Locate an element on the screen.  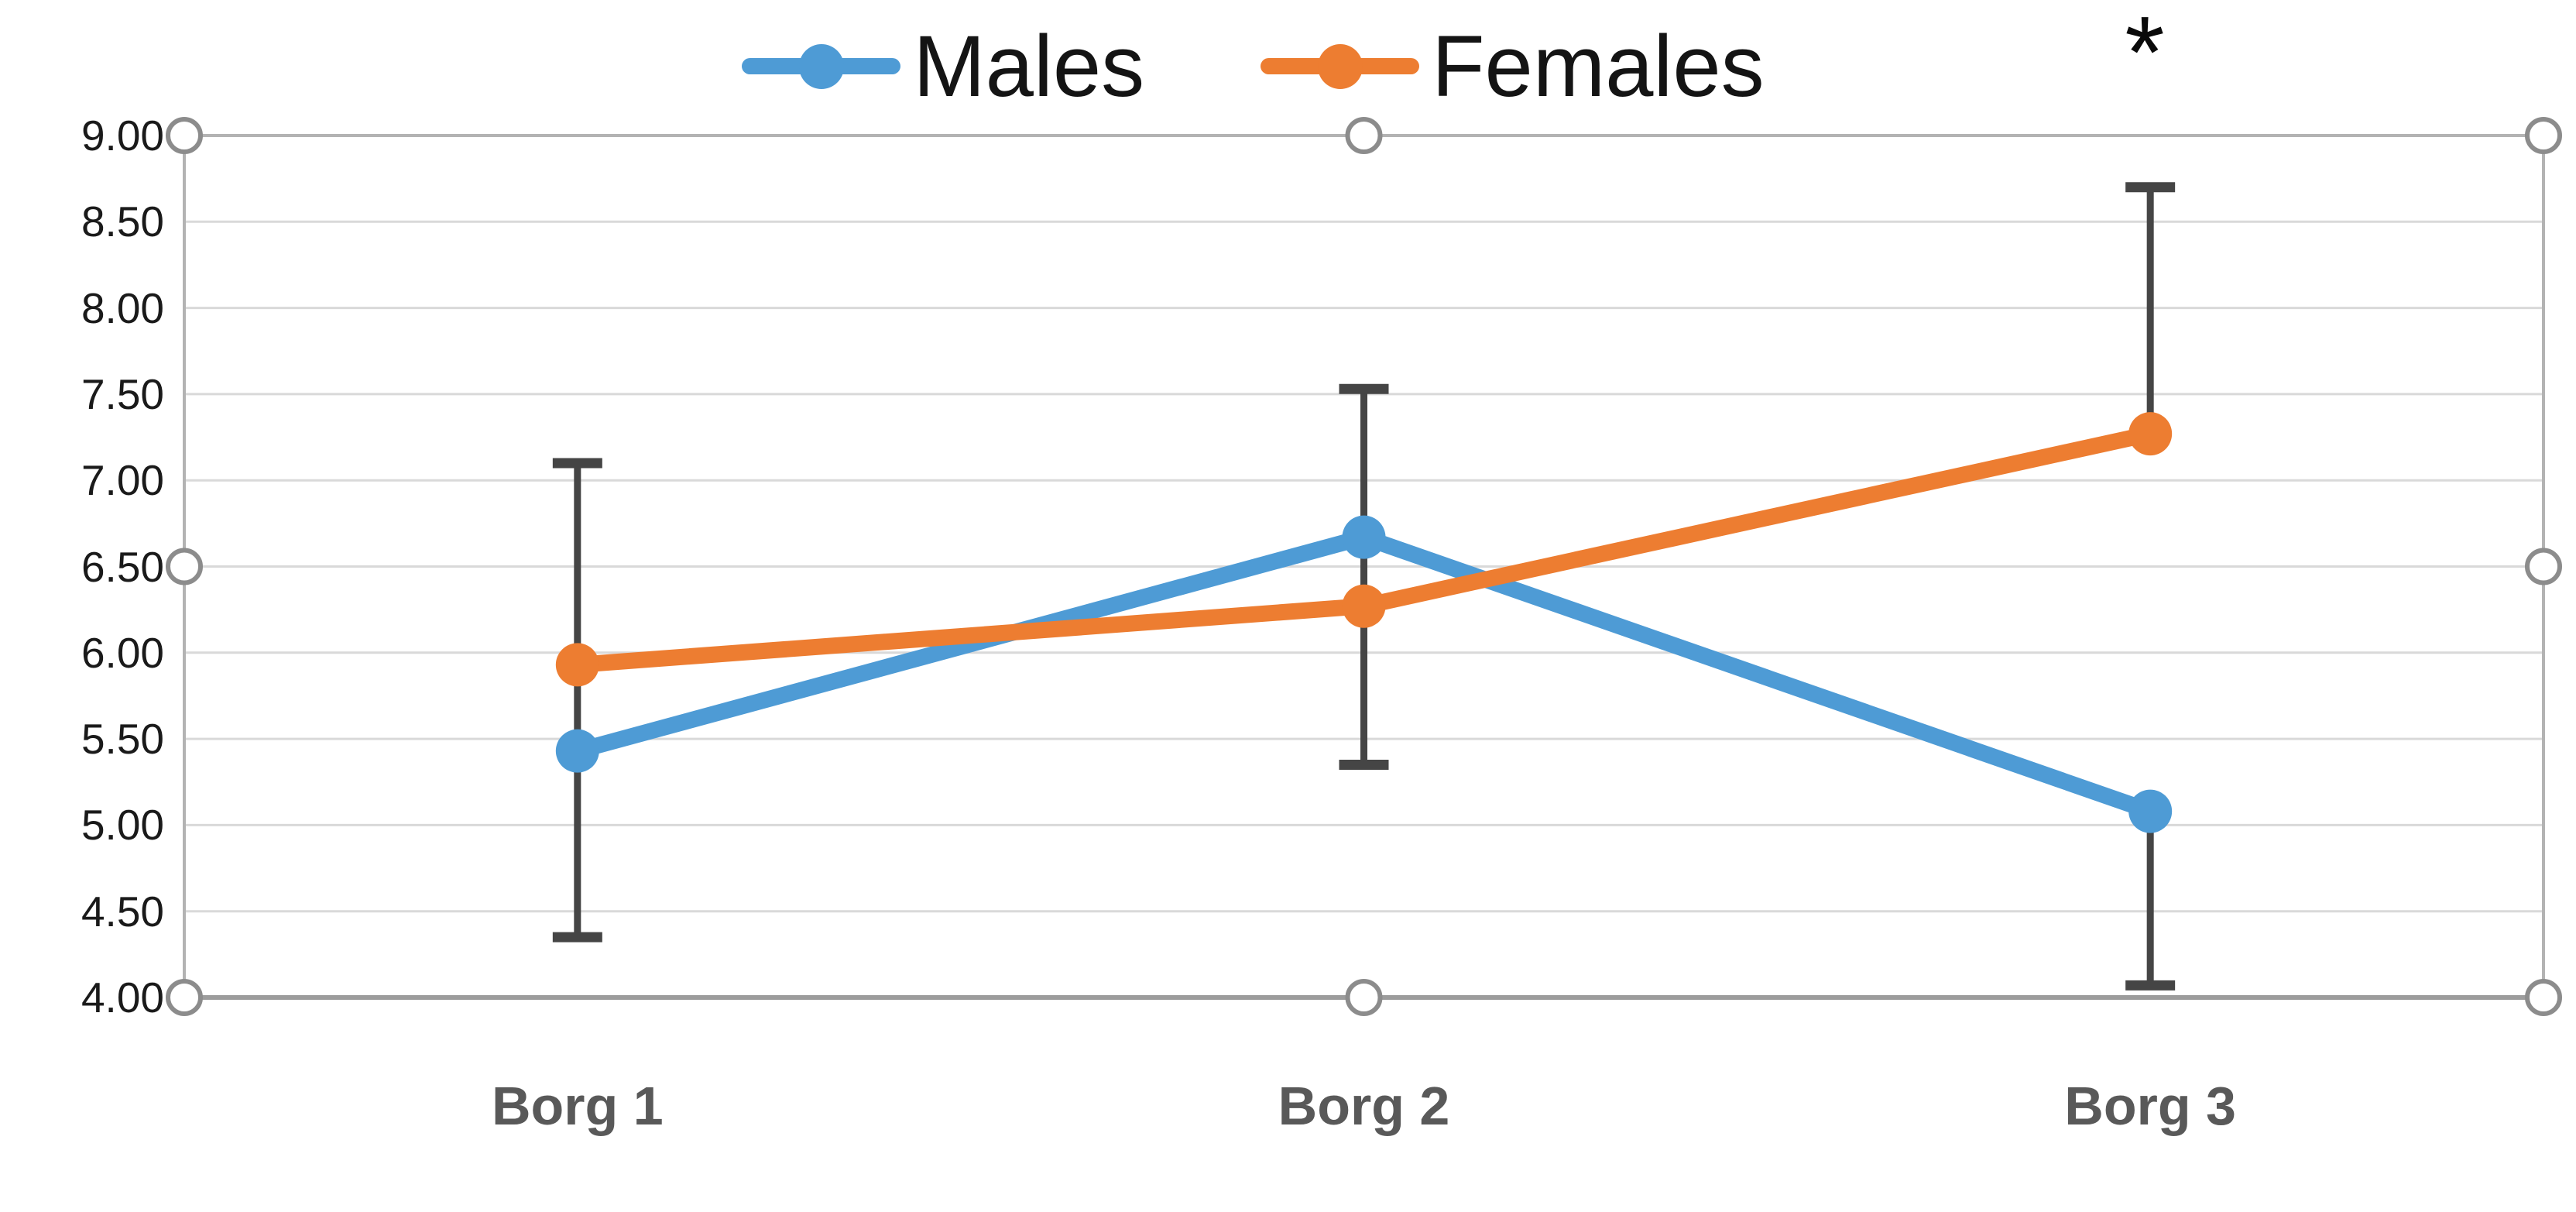
x-axis-label-borg-3: Borg 3 is located at coordinates (2150, 1106).